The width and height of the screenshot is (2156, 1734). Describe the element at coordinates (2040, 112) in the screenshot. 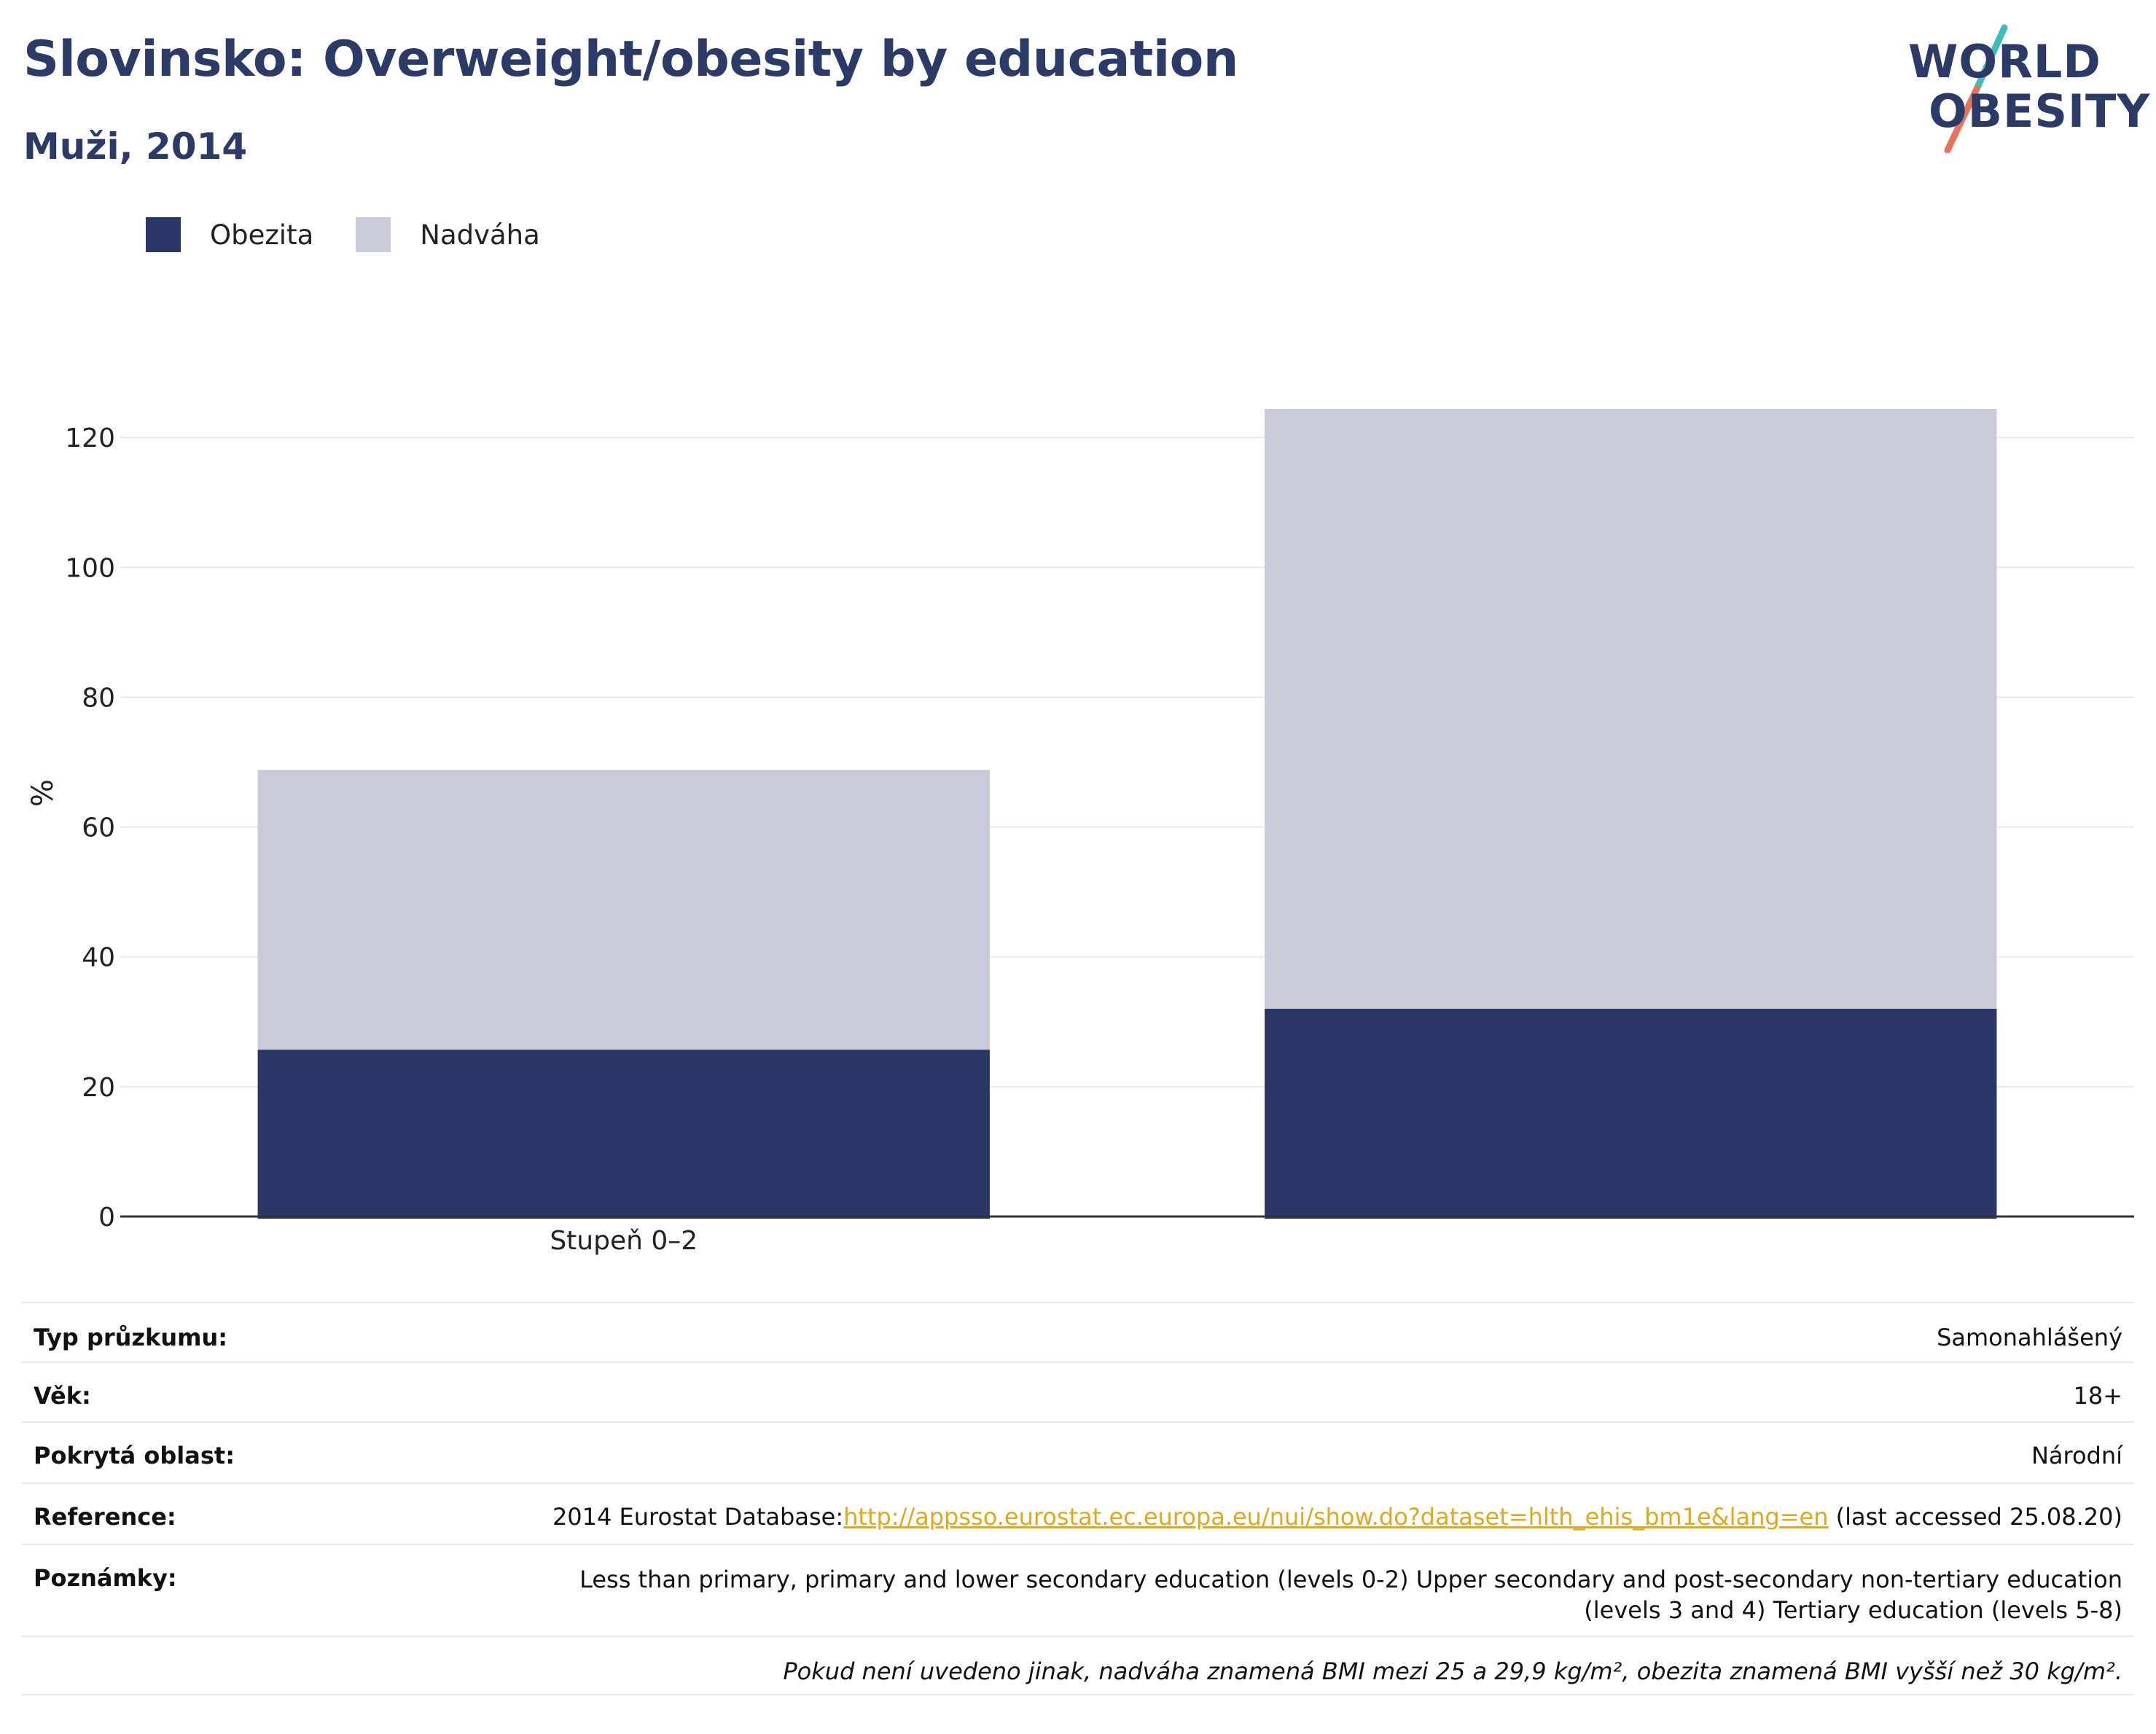

I see `logo-line-obesity: OBESITY` at that location.